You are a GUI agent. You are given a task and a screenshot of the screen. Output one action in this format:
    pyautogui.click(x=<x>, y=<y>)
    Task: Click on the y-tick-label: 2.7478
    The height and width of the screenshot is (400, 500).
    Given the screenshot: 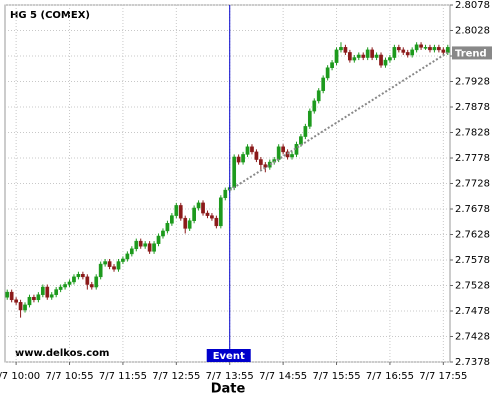 What is the action you would take?
    pyautogui.click(x=472, y=311)
    